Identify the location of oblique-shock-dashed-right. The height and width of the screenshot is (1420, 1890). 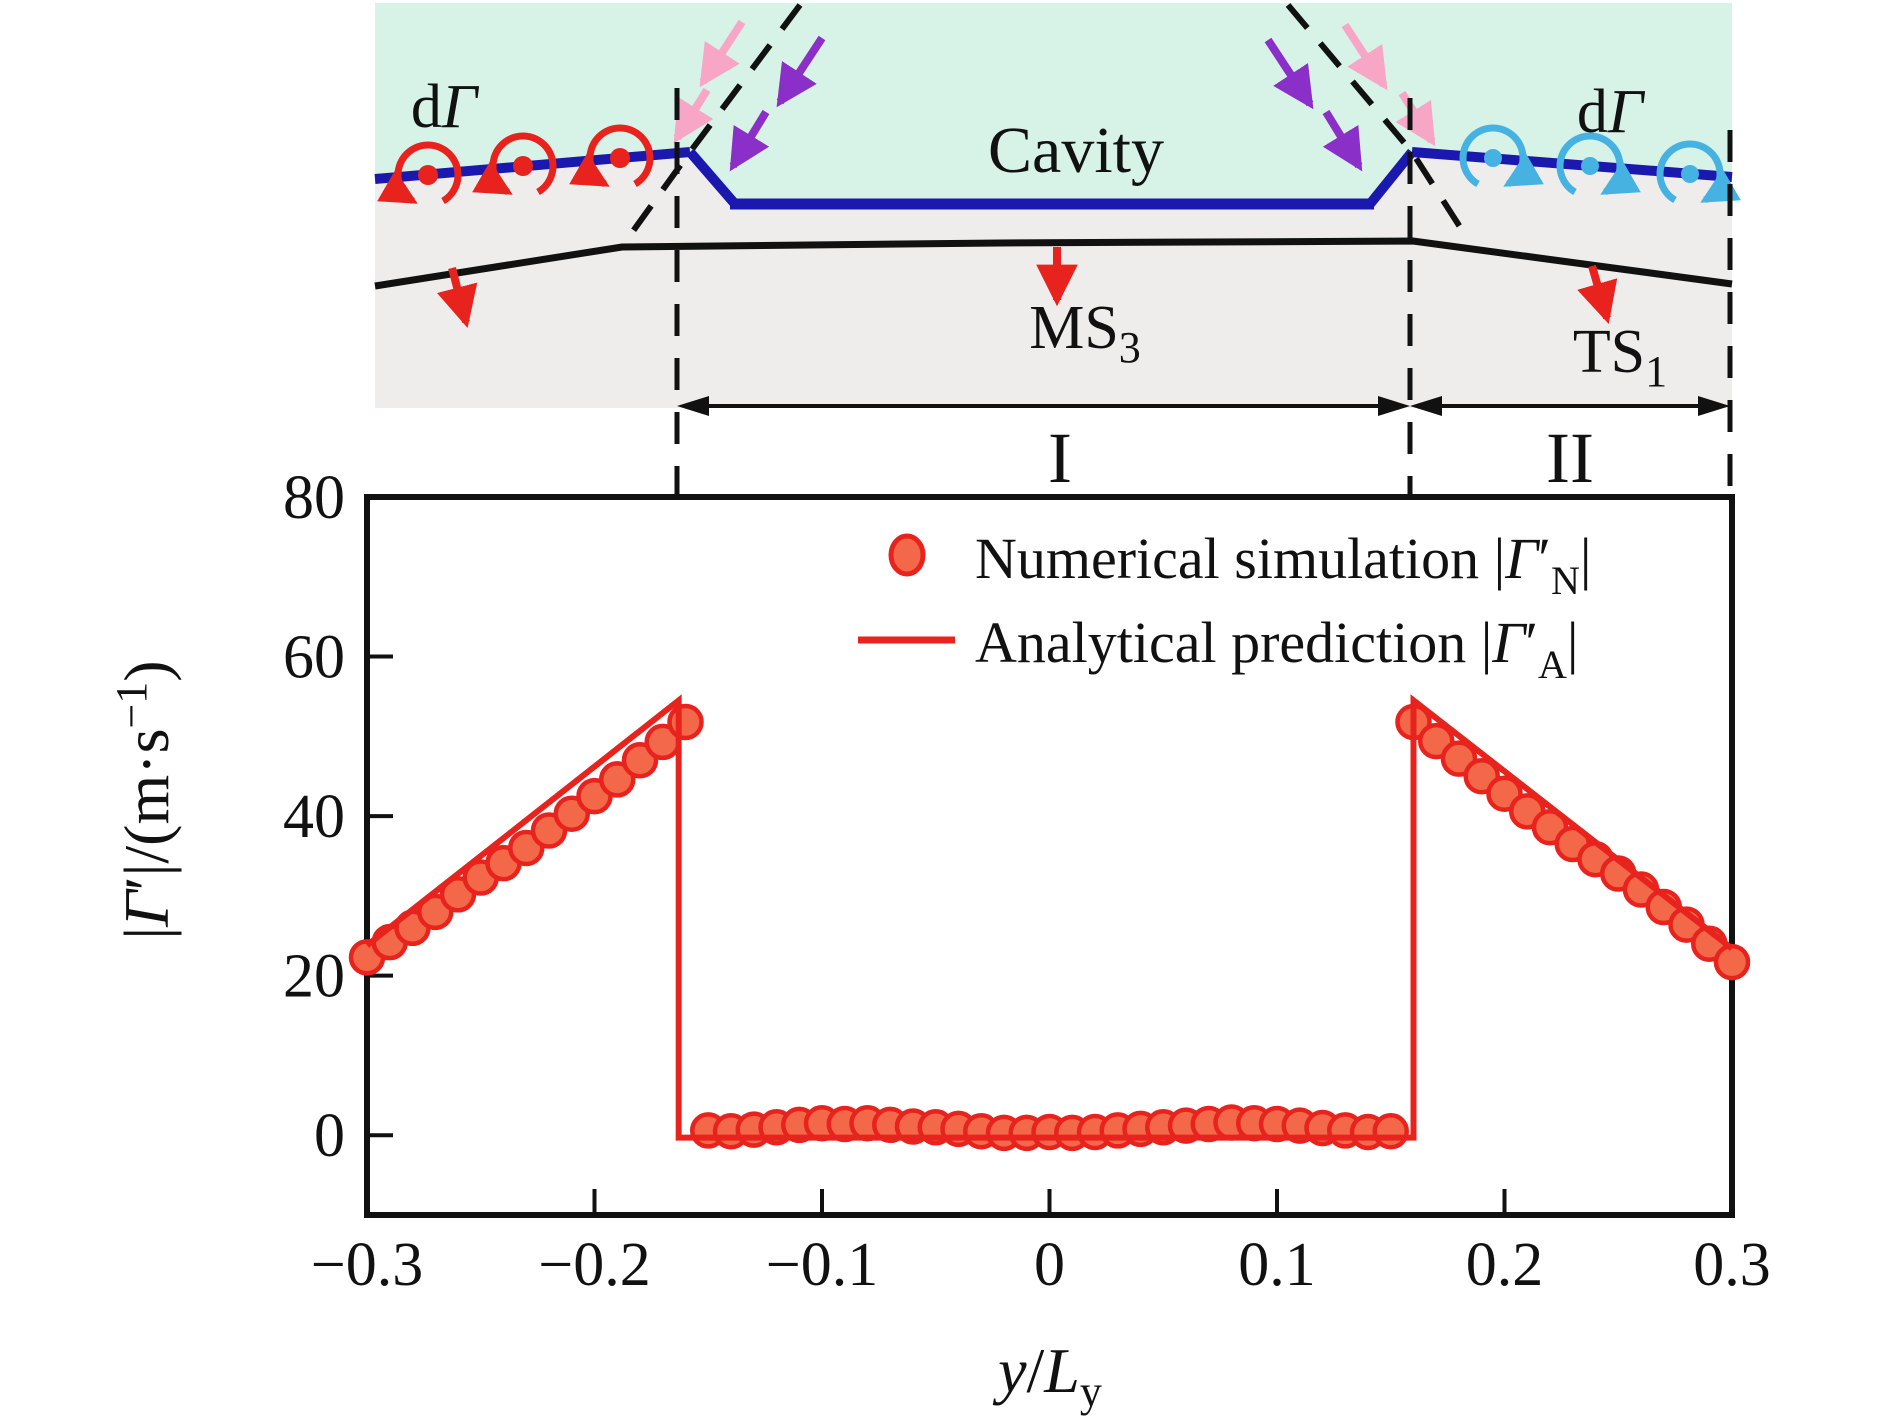
(1375, 117).